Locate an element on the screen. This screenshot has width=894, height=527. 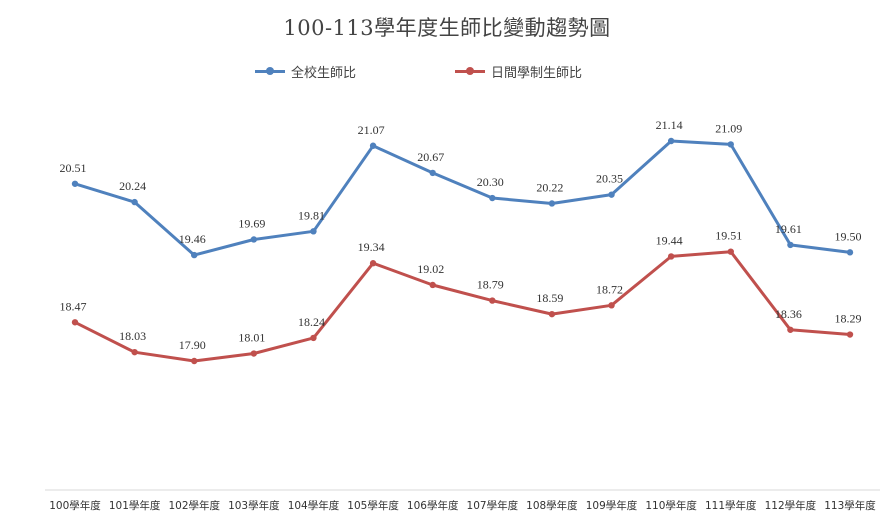
data-label-overall: 21.14 is located at coordinates (669, 125).